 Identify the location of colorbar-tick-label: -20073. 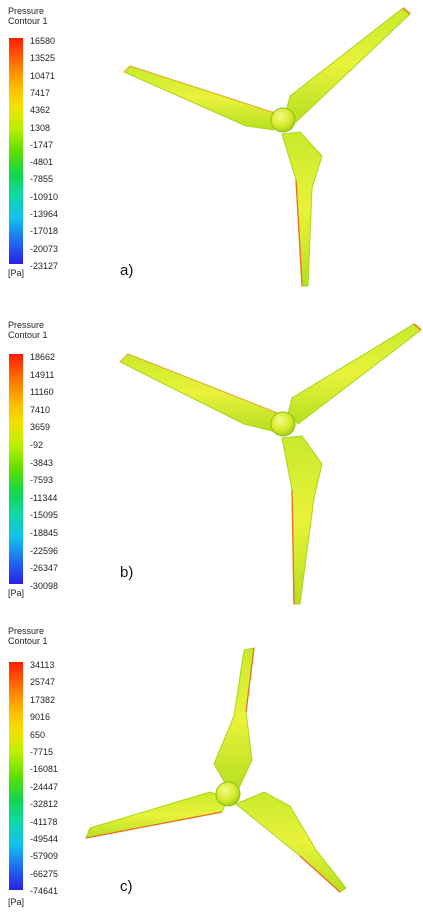
(44, 248).